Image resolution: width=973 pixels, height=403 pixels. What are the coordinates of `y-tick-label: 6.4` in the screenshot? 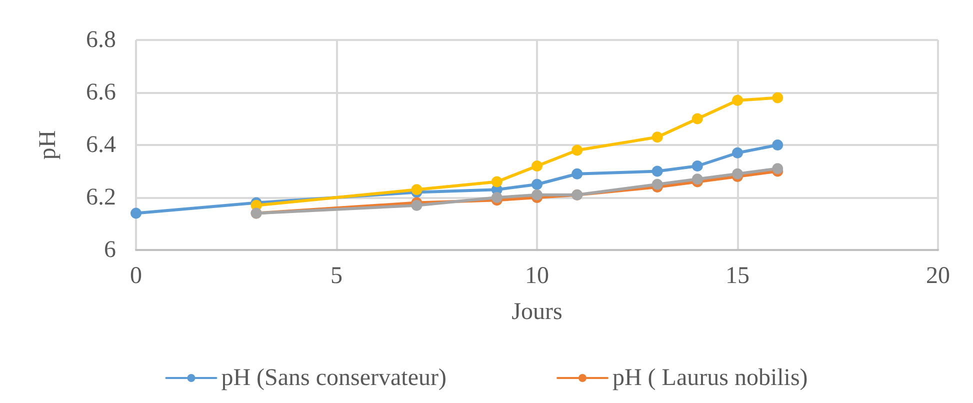 It's located at (101, 145).